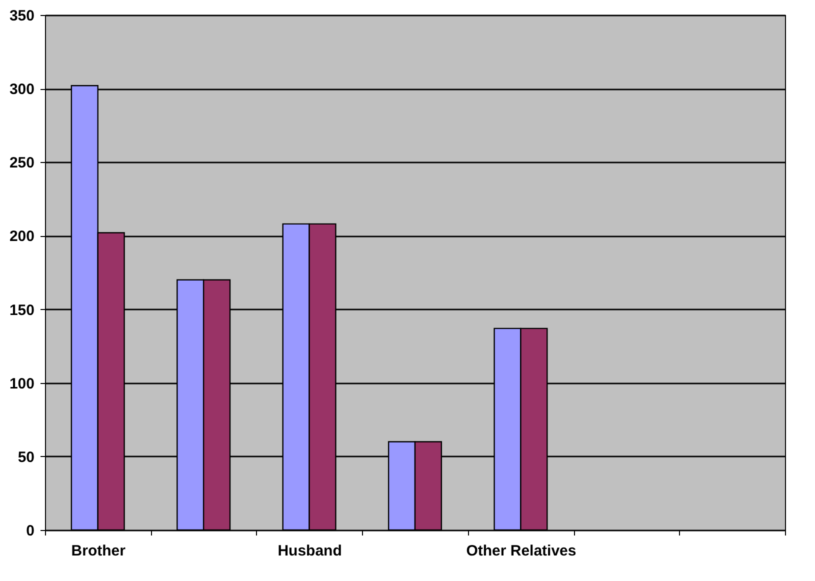  What do you see at coordinates (21, 310) in the screenshot?
I see `y-tick-label: 150` at bounding box center [21, 310].